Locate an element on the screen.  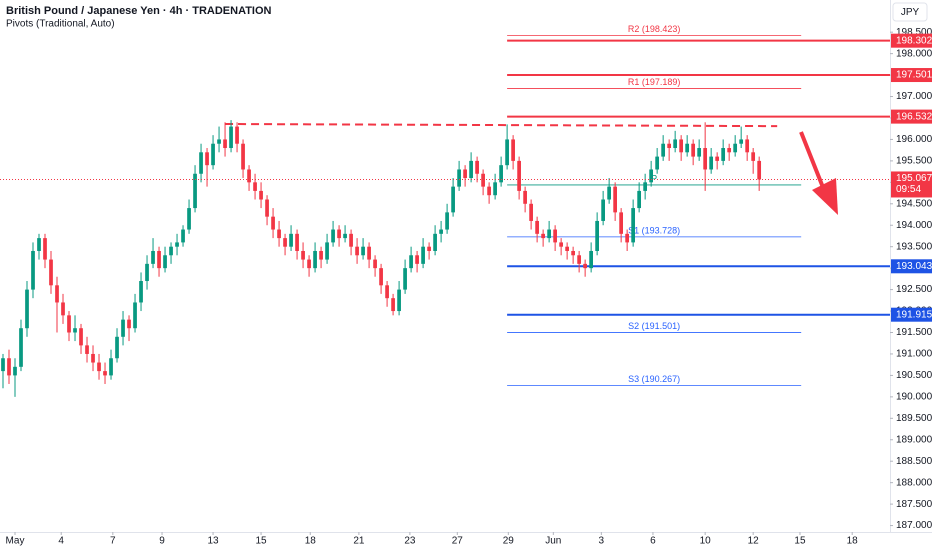
currency: JPY is located at coordinates (910, 12).